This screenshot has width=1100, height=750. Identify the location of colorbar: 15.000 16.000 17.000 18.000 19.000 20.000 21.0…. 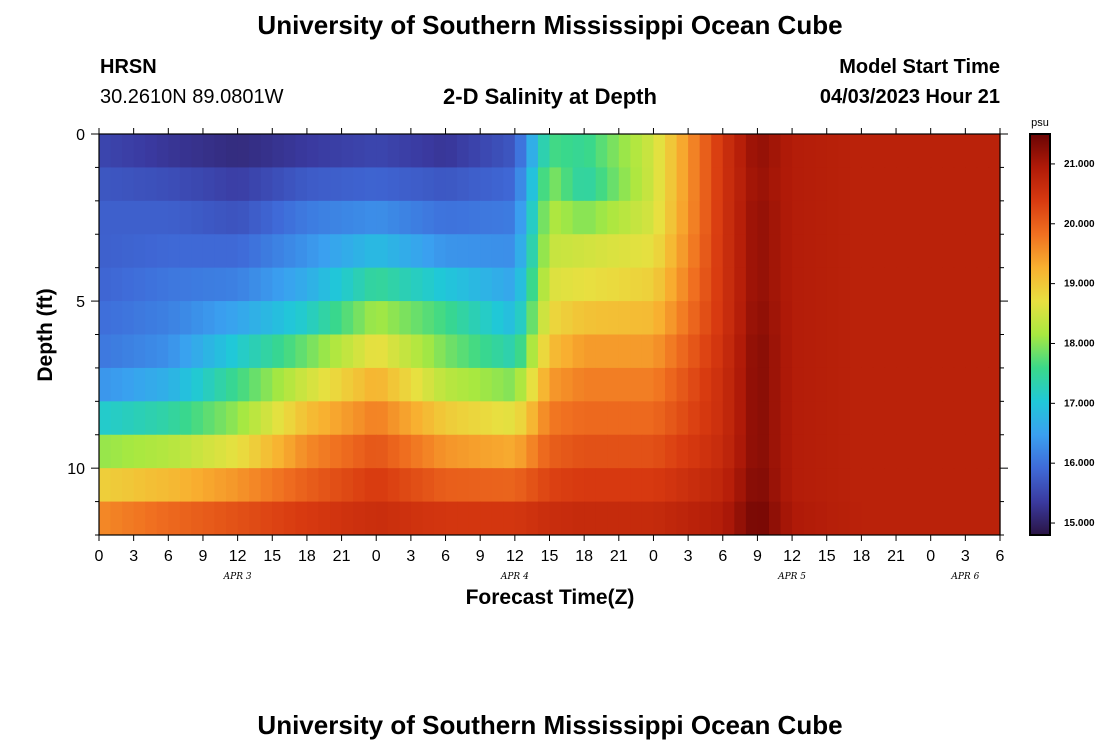
(1062, 334).